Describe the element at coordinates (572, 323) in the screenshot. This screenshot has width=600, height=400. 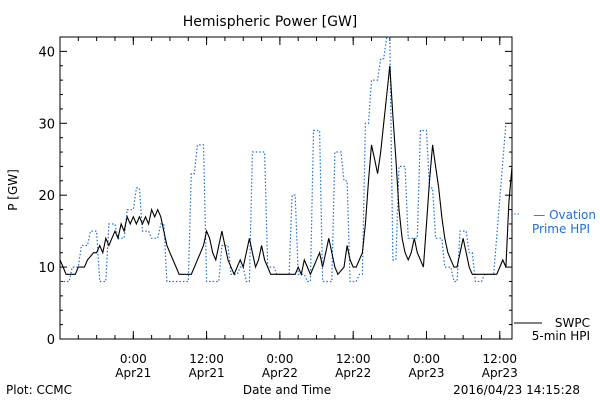
I see `legend-swpc-label: SWPC` at that location.